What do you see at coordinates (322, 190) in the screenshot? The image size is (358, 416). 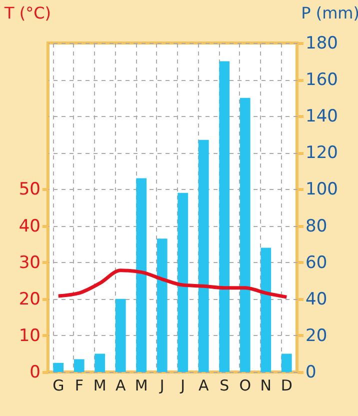 I see `y2-tick-label: 100` at bounding box center [322, 190].